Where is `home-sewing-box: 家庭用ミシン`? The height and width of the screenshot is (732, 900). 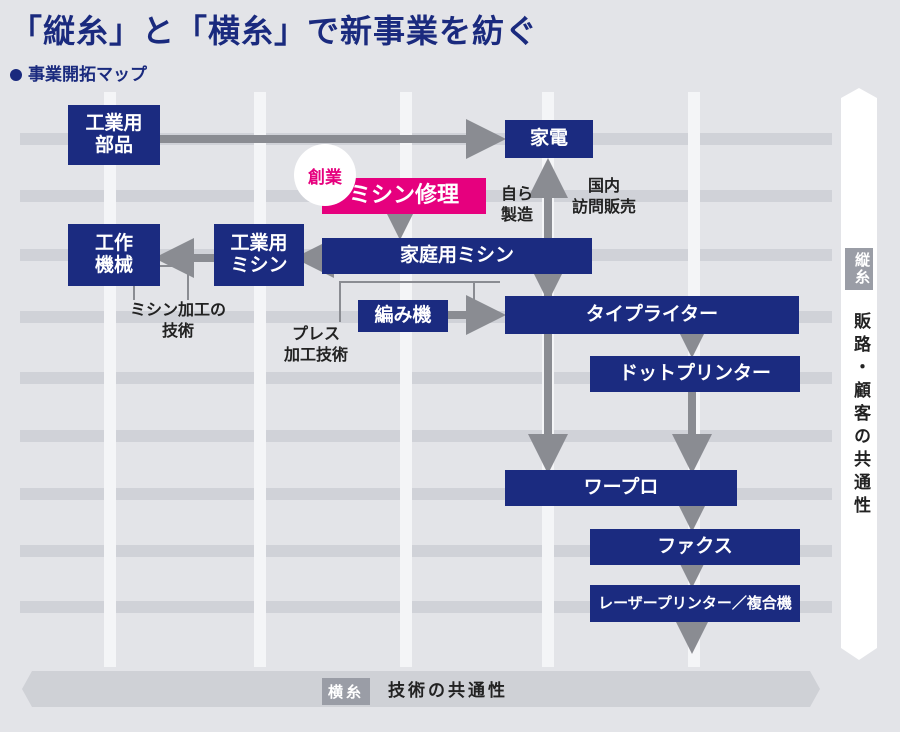 home-sewing-box: 家庭用ミシン is located at coordinates (457, 256).